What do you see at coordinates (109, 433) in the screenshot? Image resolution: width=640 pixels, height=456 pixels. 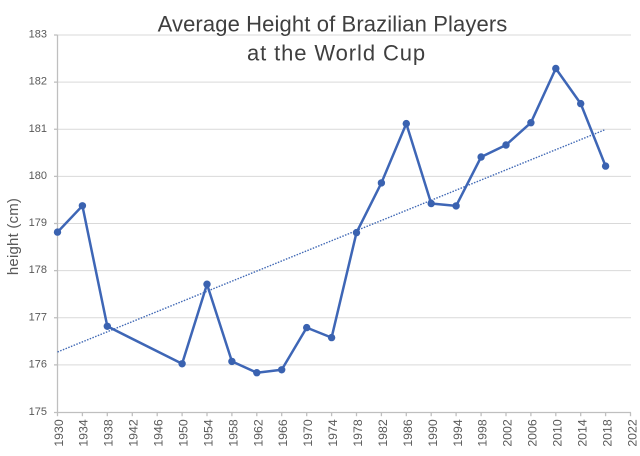 I see `svg-text: 1938` at bounding box center [109, 433].